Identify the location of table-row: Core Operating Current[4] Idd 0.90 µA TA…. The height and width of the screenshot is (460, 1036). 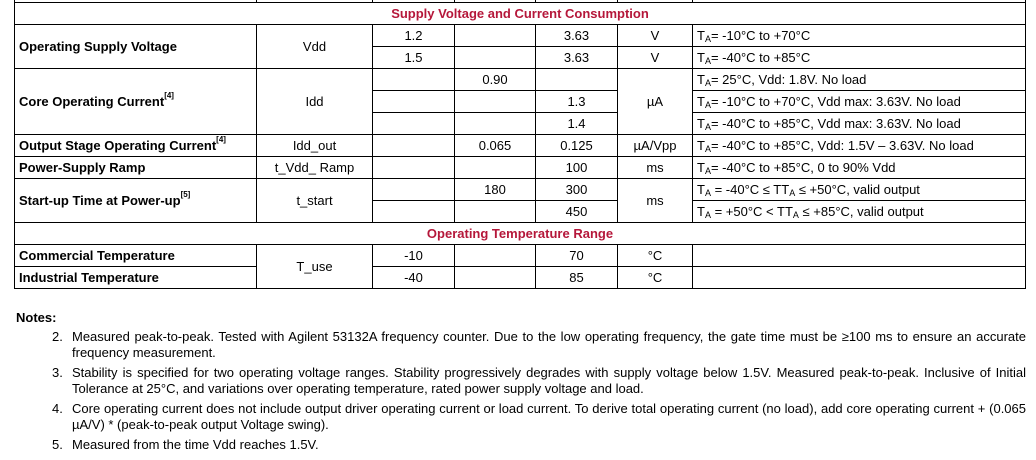
(520, 101).